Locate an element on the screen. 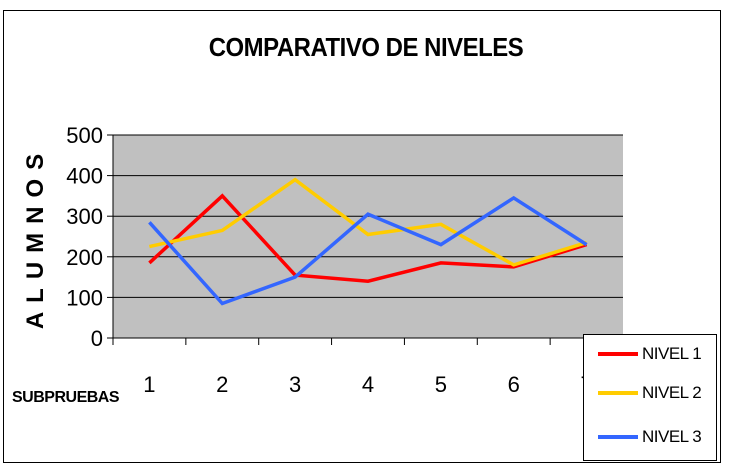  y-tick-label-500: 500 is located at coordinates (84, 135).